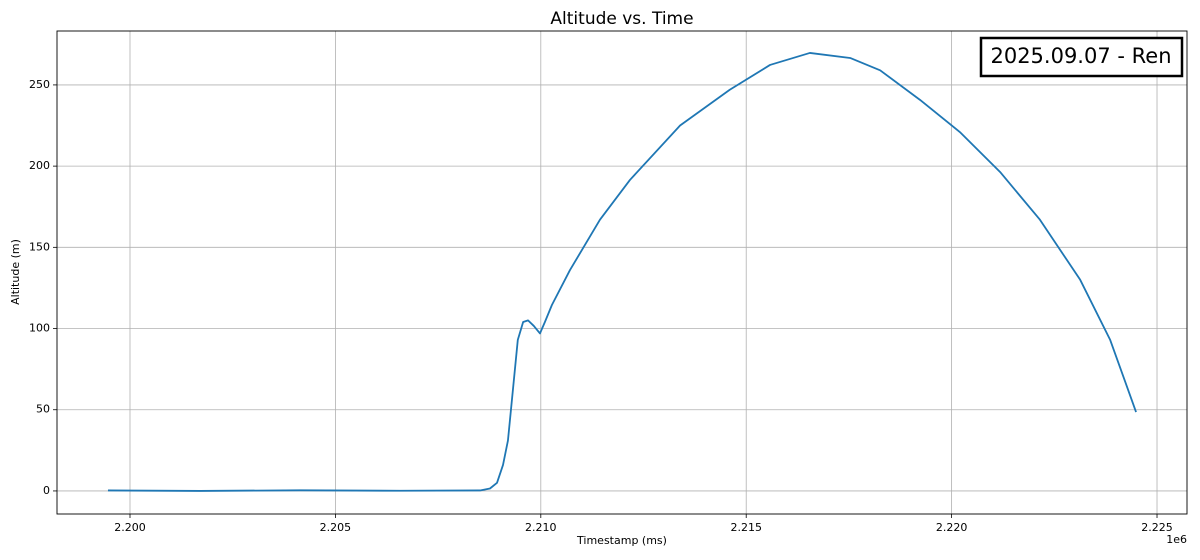 The width and height of the screenshot is (1200, 560). I want to click on y-tick-label: 150, so click(39, 246).